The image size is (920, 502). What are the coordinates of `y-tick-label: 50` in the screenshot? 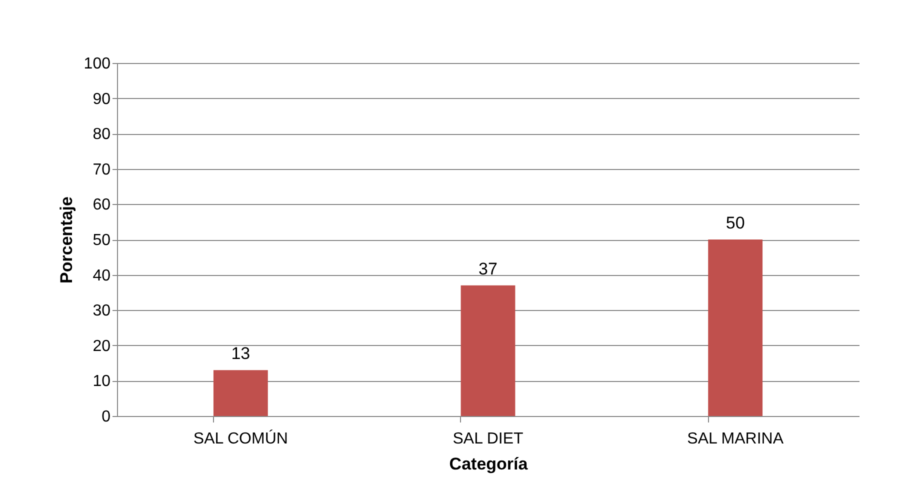 It's located at (101, 240).